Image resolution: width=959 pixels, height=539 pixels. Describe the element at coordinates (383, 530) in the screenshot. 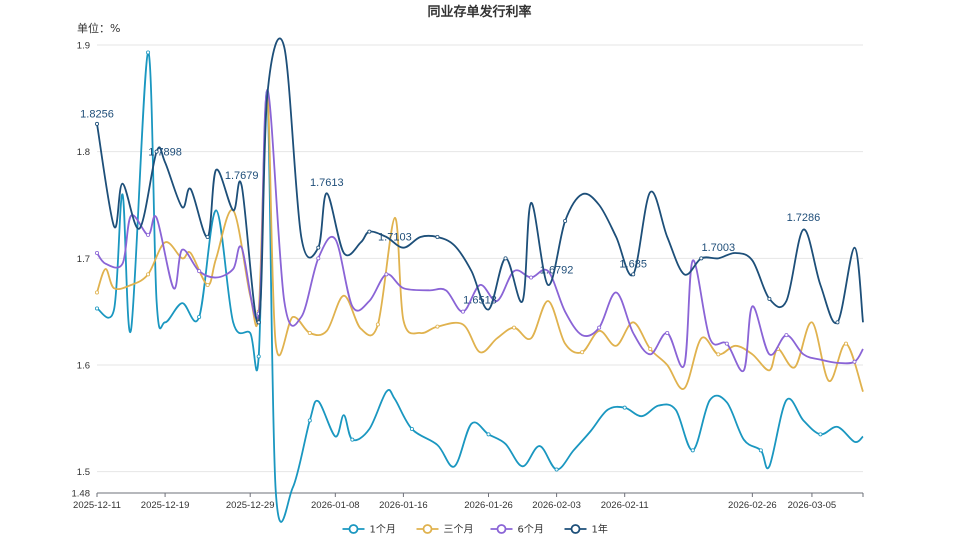

I see `legend-label: 1个月` at that location.